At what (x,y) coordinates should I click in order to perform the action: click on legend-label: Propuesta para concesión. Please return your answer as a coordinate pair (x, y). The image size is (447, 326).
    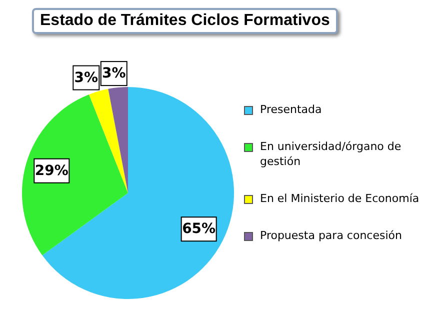
    Looking at the image, I should click on (331, 235).